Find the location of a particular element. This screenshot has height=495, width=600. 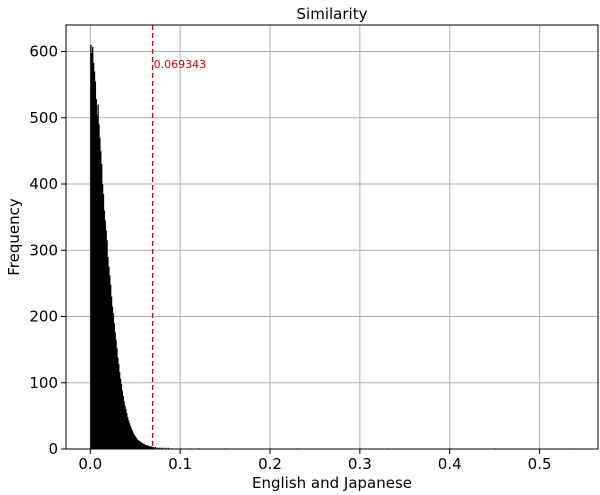

x-tick-label: 0.5 is located at coordinates (540, 464).